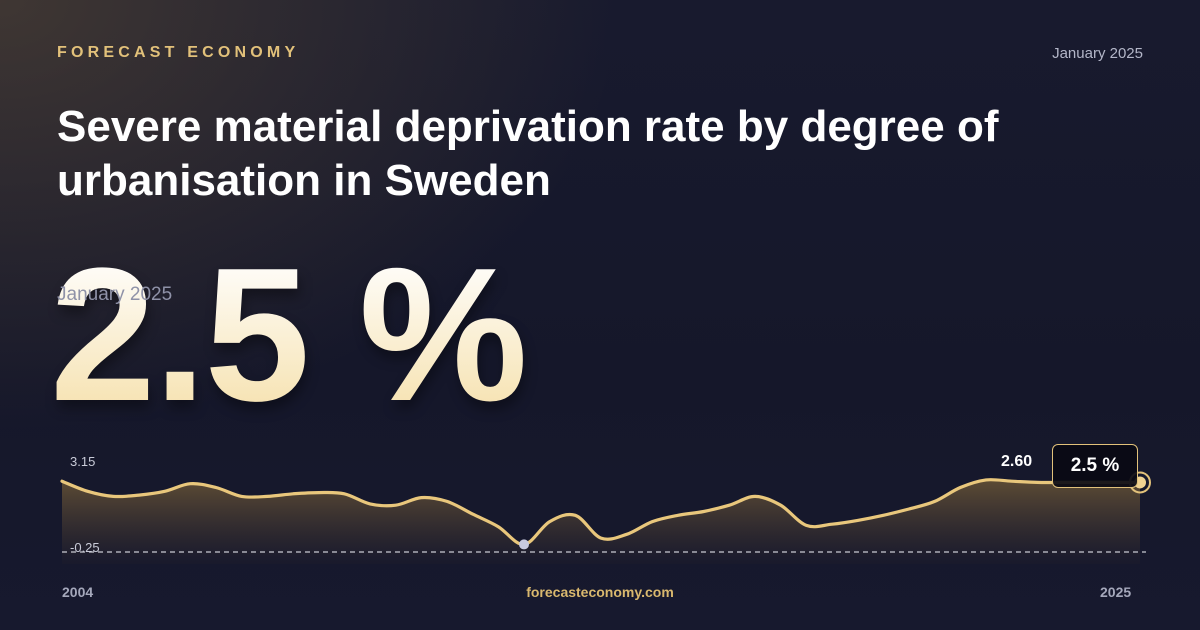  I want to click on last-value-badge: 2.5 %, so click(1095, 466).